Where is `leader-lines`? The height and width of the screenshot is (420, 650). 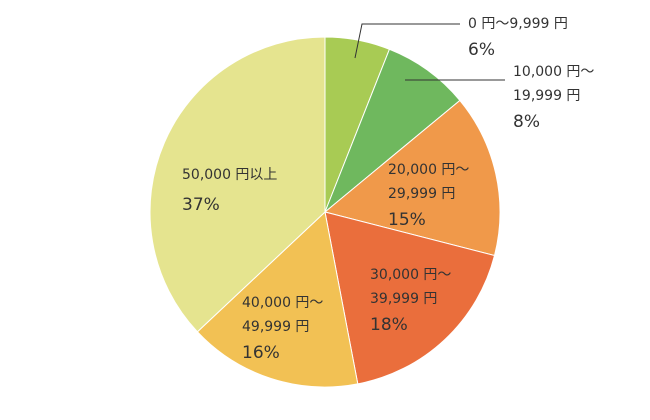
leader-lines is located at coordinates (429, 52).